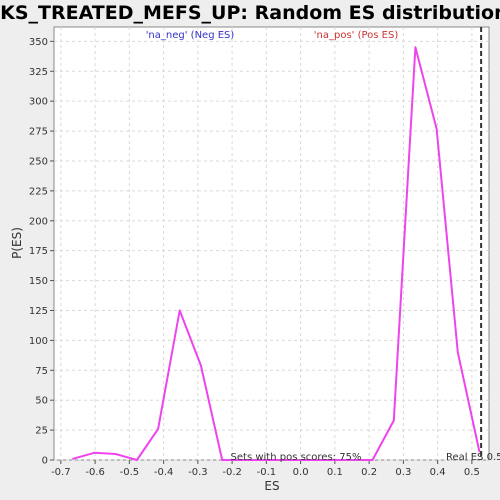 This screenshot has width=500, height=500. Describe the element at coordinates (45, 461) in the screenshot. I see `y-tick-label: 0` at that location.